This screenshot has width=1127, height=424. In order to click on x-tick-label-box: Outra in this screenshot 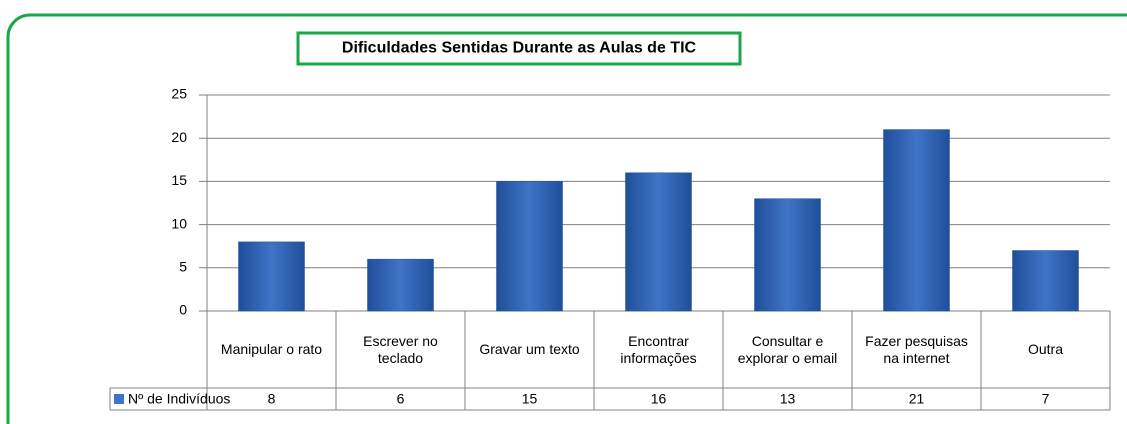, I will do `click(1045, 349)`.